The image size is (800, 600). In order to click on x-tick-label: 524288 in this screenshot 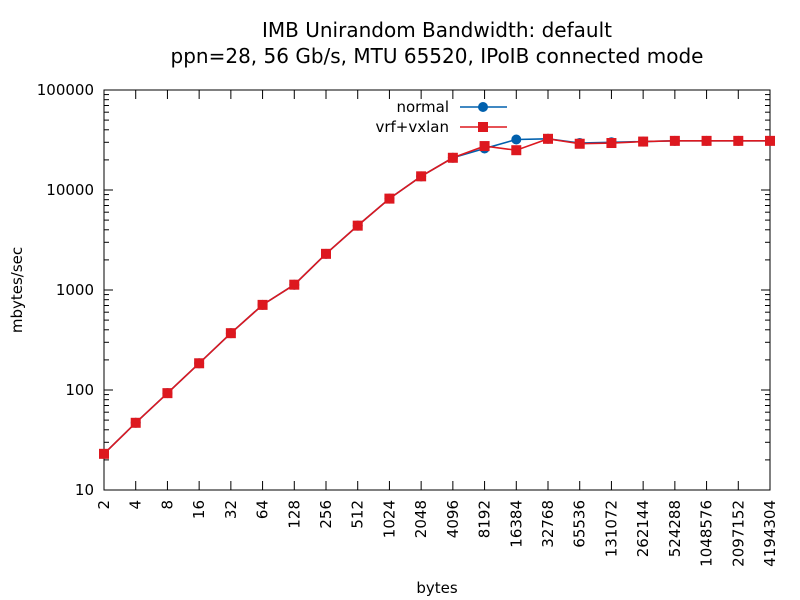, I will do `click(675, 528)`.